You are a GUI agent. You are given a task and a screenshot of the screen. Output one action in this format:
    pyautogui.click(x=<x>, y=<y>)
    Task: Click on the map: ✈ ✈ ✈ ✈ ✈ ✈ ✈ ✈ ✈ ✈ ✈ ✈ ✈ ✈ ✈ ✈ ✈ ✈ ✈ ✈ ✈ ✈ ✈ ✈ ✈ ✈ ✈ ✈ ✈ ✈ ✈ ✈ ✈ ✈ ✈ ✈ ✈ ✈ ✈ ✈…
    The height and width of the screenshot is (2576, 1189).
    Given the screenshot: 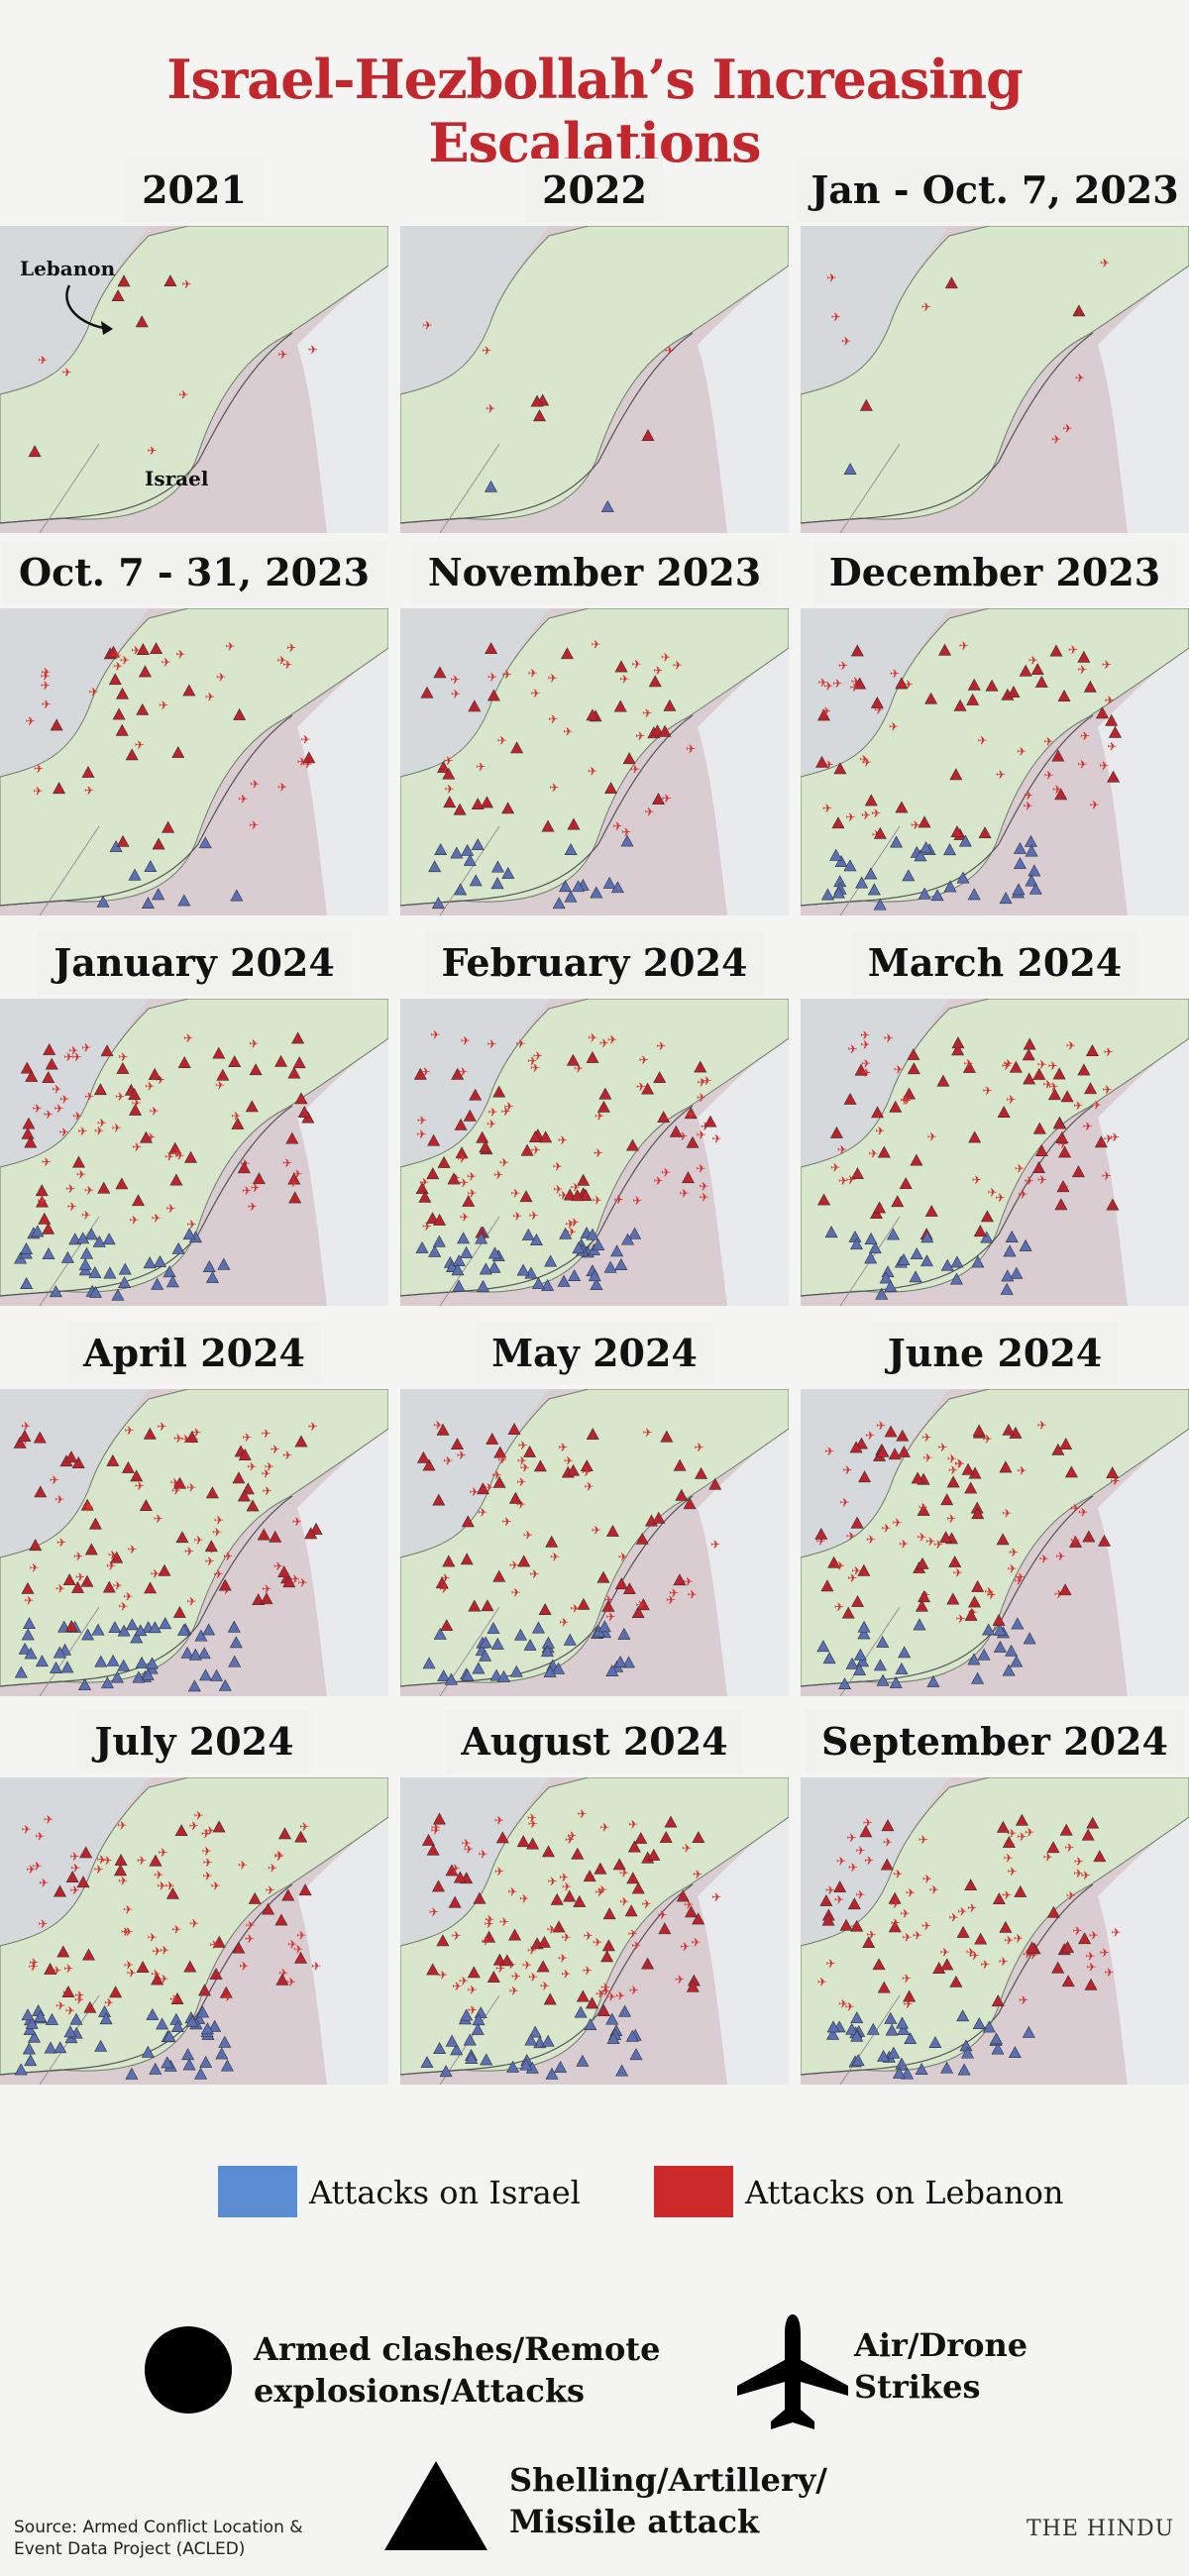 What is the action you would take?
    pyautogui.click(x=995, y=1931)
    